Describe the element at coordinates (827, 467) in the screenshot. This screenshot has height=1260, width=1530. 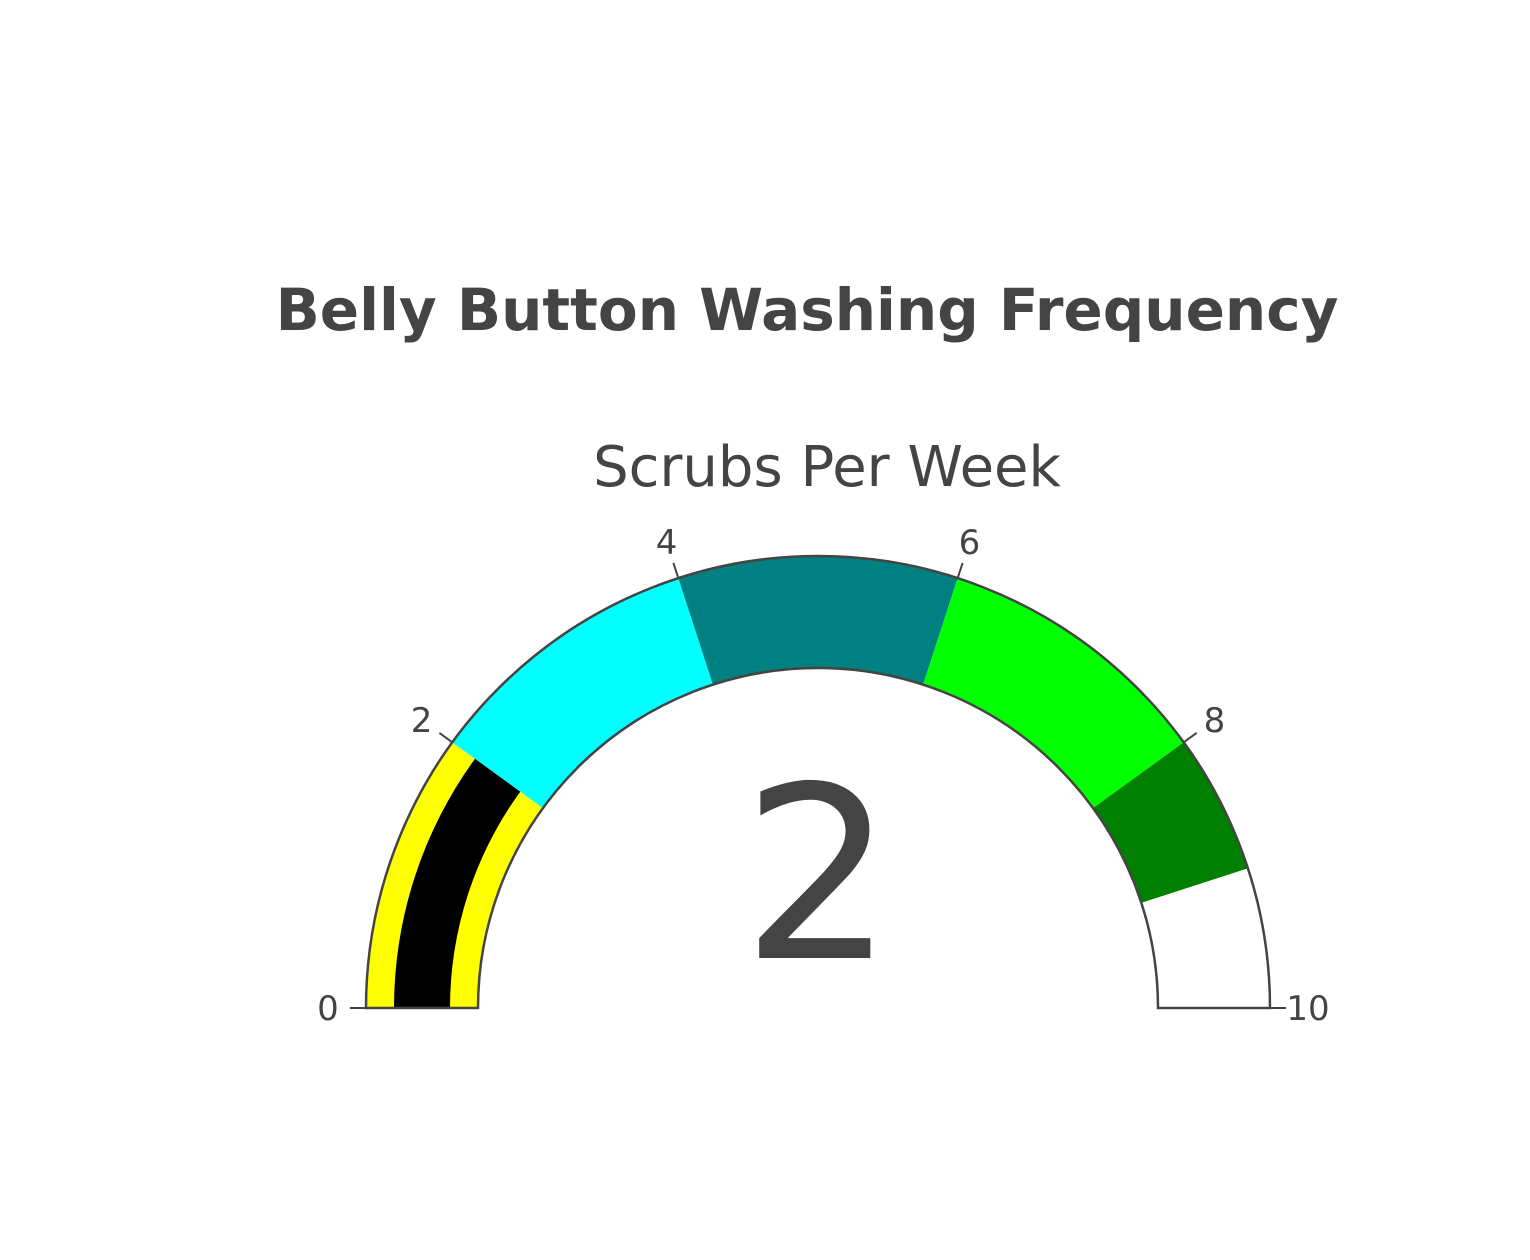
I see `chart-subtitle: Scrubs Per Week` at that location.